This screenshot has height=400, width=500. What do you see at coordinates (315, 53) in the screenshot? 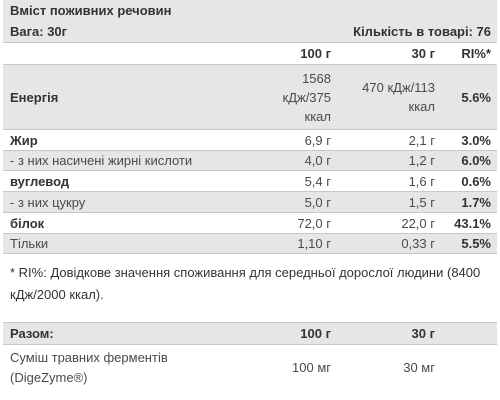
I see `column-per100: 100 г` at bounding box center [315, 53].